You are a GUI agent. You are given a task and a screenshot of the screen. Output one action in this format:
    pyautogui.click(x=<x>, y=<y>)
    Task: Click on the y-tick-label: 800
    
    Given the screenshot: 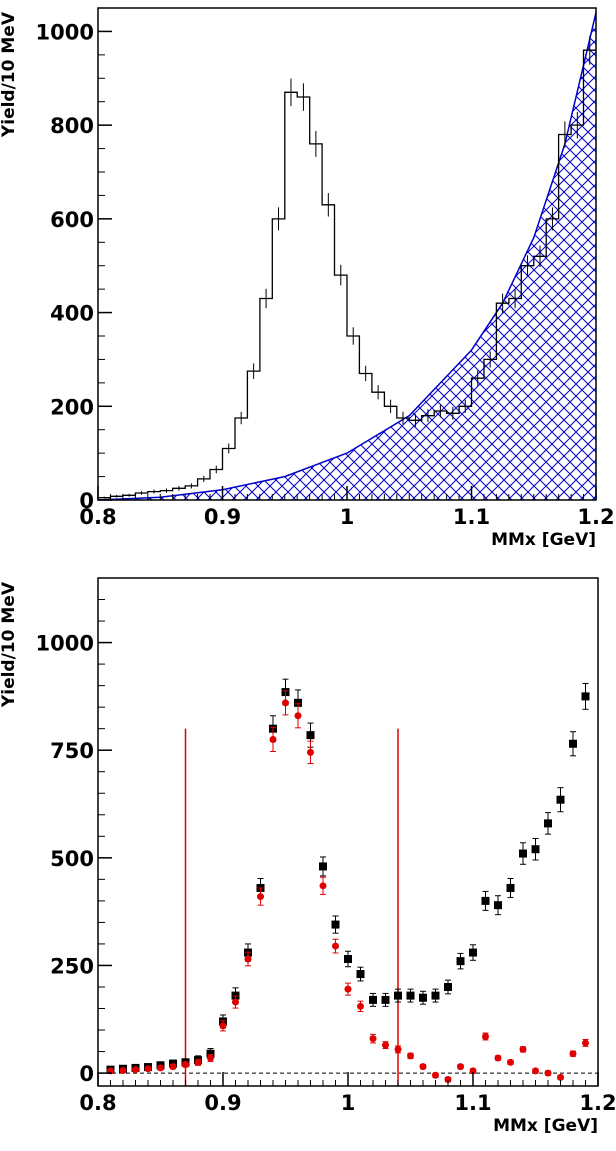 What is the action you would take?
    pyautogui.click(x=72, y=126)
    